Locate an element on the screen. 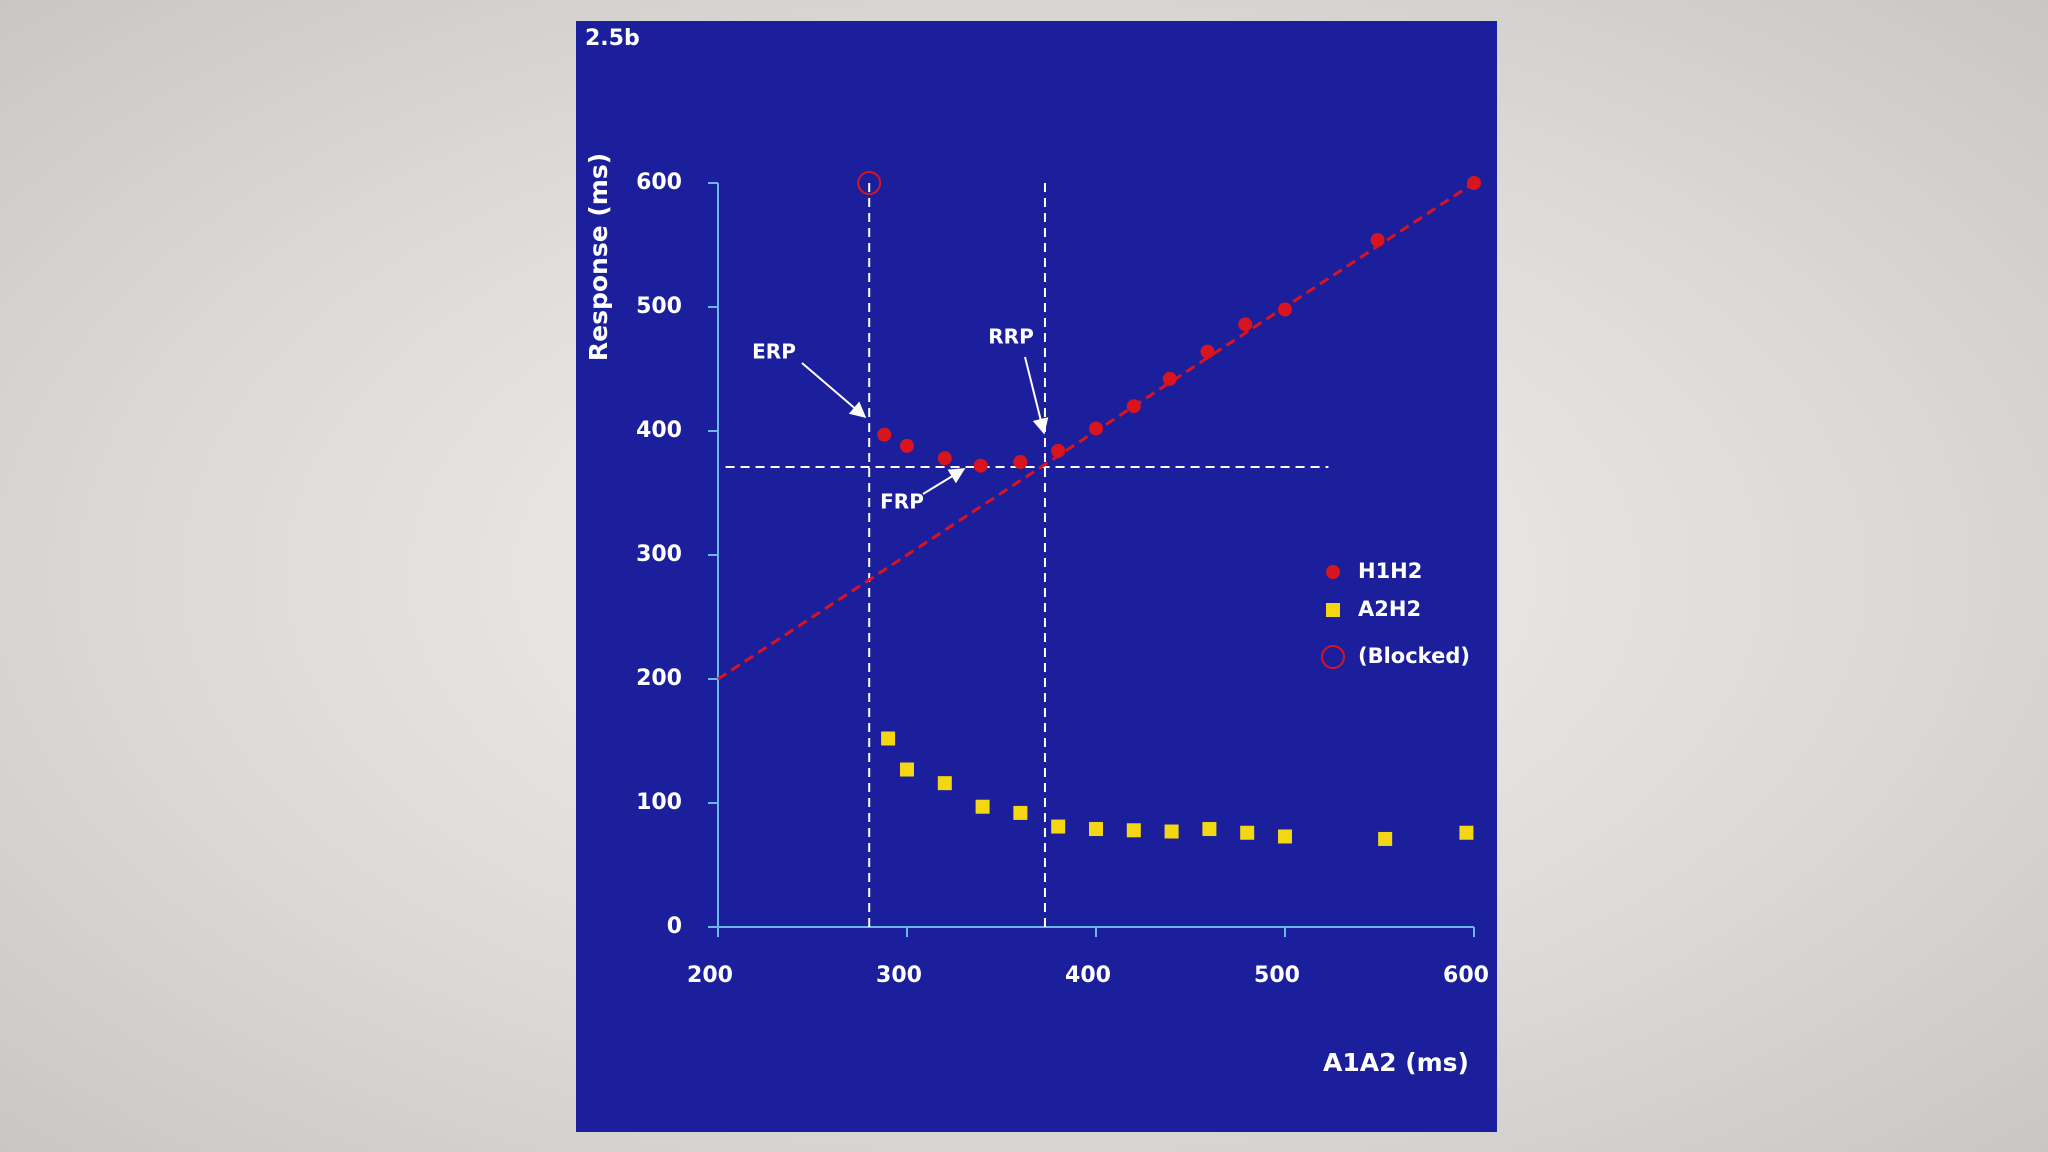 This screenshot has width=2048, height=1152. x-tick-label: 600 is located at coordinates (1466, 975).